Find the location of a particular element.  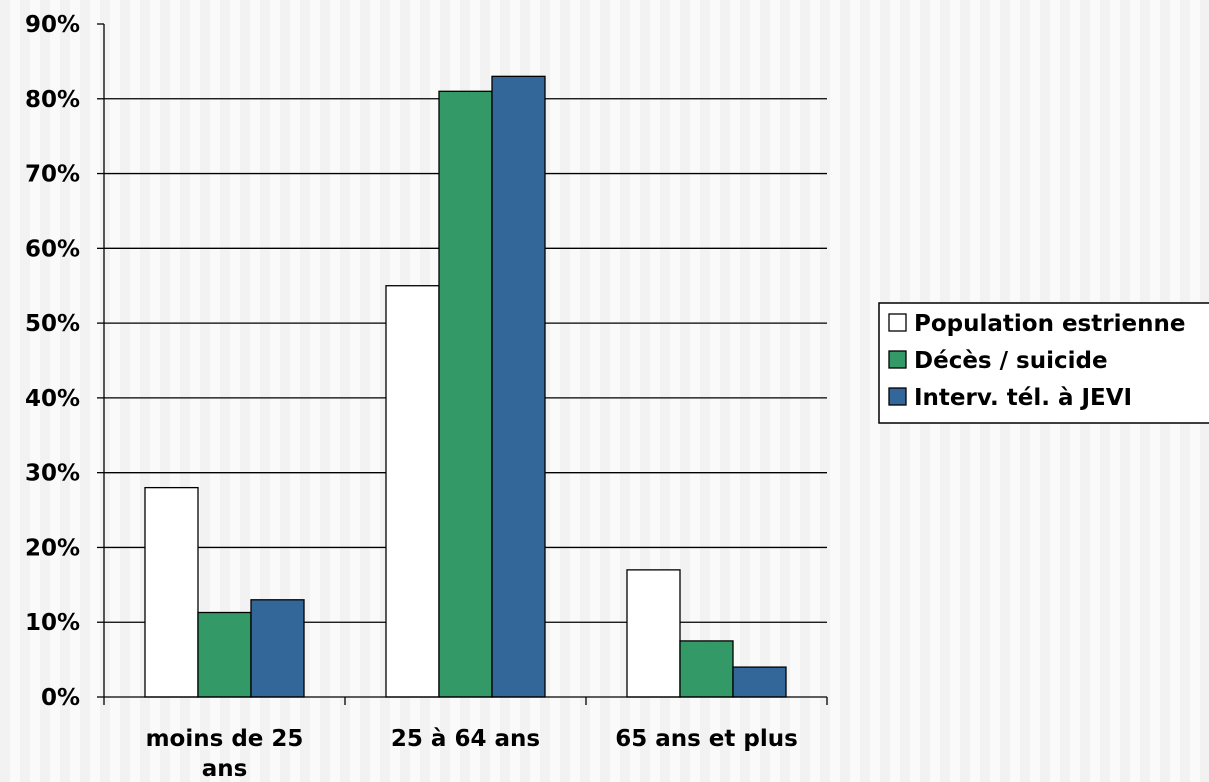

x-category-label: 25 à 64 ans is located at coordinates (465, 739).